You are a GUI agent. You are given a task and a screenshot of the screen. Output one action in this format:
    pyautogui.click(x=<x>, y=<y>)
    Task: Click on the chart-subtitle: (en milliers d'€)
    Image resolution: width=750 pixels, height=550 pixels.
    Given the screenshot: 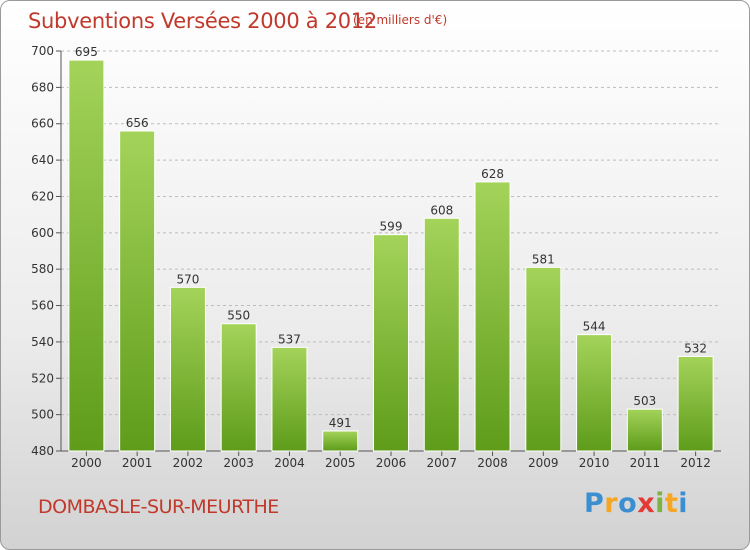 What is the action you would take?
    pyautogui.click(x=400, y=20)
    